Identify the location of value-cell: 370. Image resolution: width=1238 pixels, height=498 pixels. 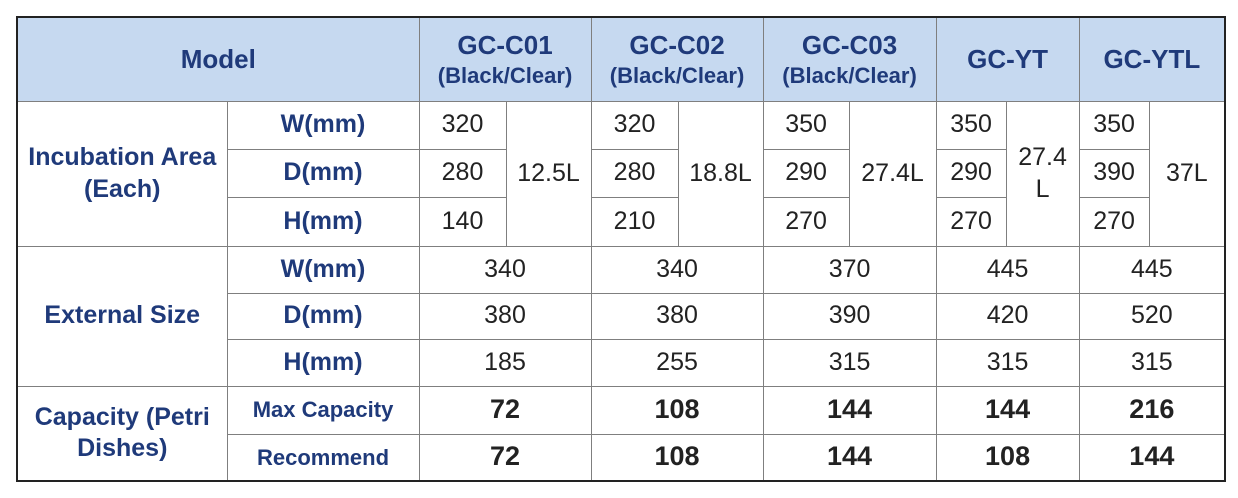
(849, 269).